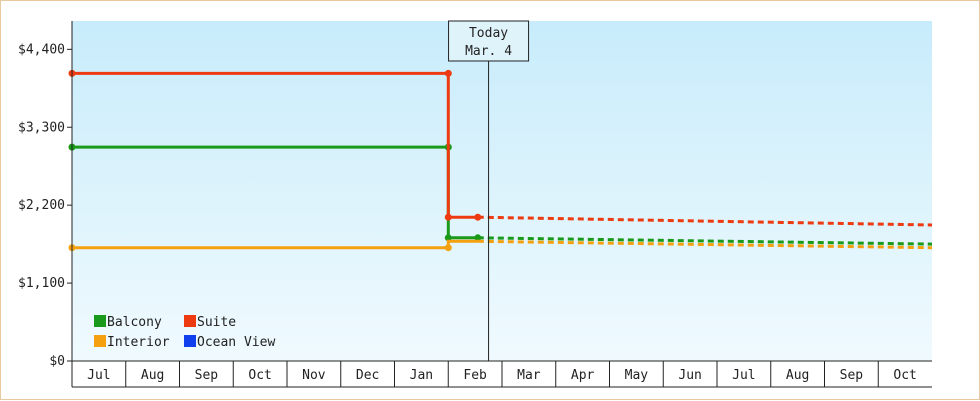 This screenshot has width=980, height=401. What do you see at coordinates (689, 375) in the screenshot?
I see `x-tick-label: Jun` at bounding box center [689, 375].